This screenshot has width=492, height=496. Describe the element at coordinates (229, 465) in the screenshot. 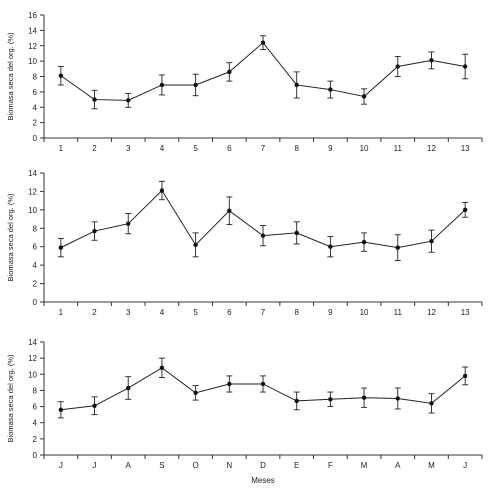

I see `x-tick-label: N` at that location.